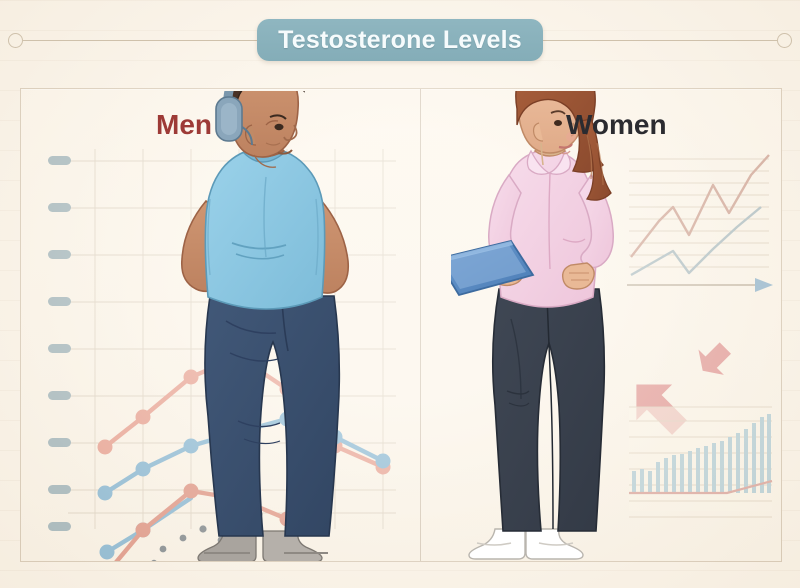  Describe the element at coordinates (59, 343) in the screenshot. I see `y-axis-ticks` at that location.